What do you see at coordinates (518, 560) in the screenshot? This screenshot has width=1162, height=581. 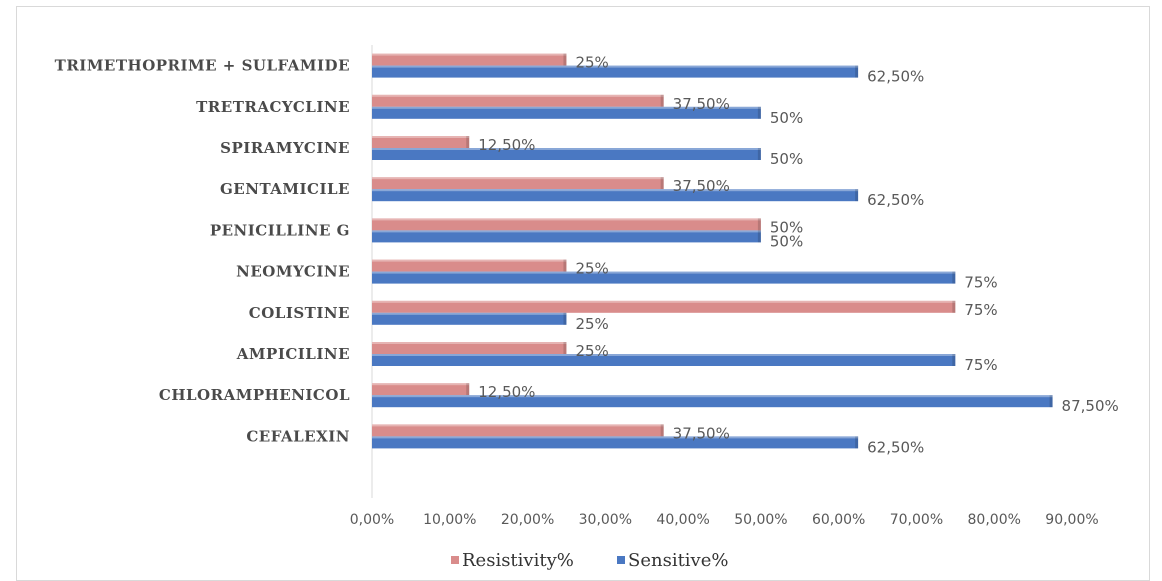 I see `legend-label-resistivity: Resistivity%` at bounding box center [518, 560].